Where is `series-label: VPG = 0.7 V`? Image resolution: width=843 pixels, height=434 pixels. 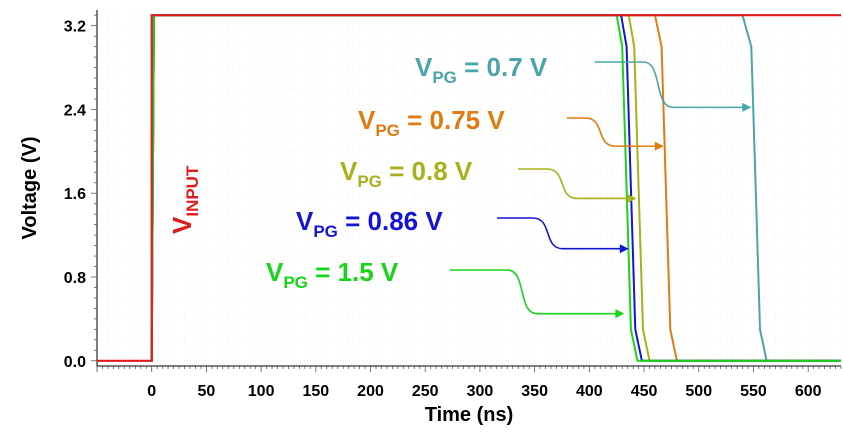 series-label: VPG = 0.7 V is located at coordinates (481, 69).